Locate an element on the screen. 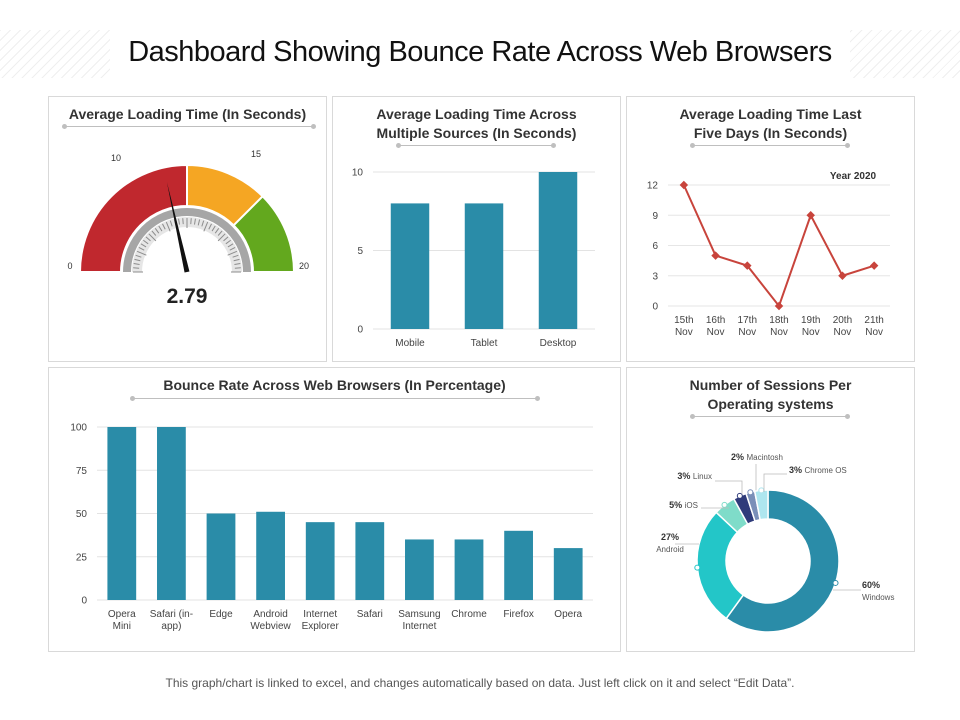  sources-xtick-label: Tablet is located at coordinates (484, 343).